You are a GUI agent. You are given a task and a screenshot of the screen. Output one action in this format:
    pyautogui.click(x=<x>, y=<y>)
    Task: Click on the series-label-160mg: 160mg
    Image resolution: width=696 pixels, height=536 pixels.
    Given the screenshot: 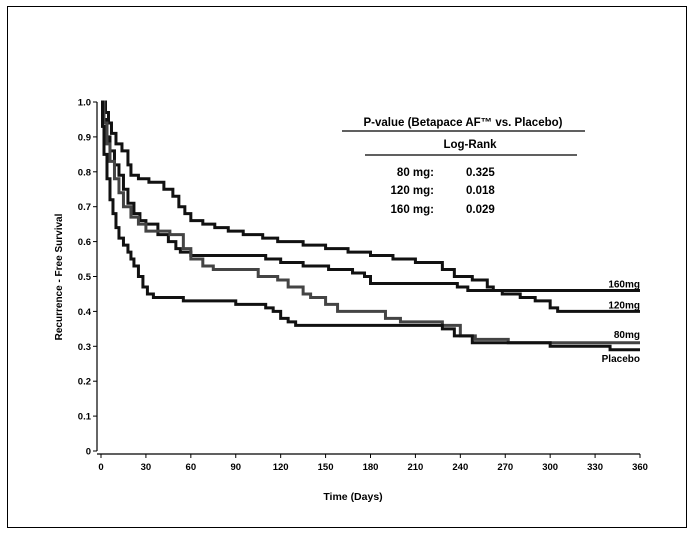 What is the action you would take?
    pyautogui.click(x=624, y=284)
    